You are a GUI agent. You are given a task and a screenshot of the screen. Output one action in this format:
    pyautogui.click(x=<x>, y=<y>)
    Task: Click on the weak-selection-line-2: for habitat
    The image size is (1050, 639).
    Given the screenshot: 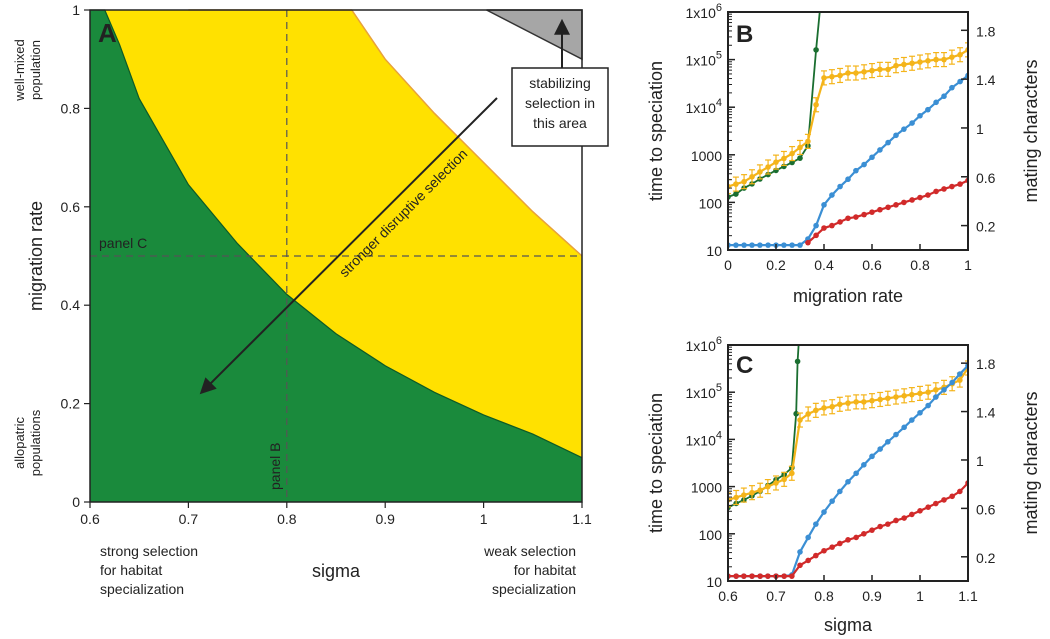 What is the action you would take?
    pyautogui.click(x=545, y=570)
    